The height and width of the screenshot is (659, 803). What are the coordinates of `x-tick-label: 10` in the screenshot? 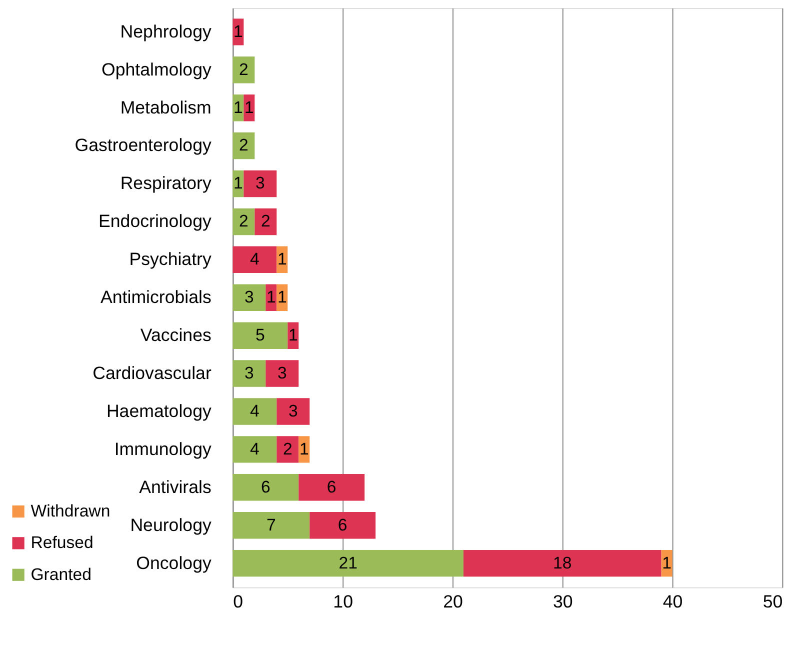 It's located at (343, 602).